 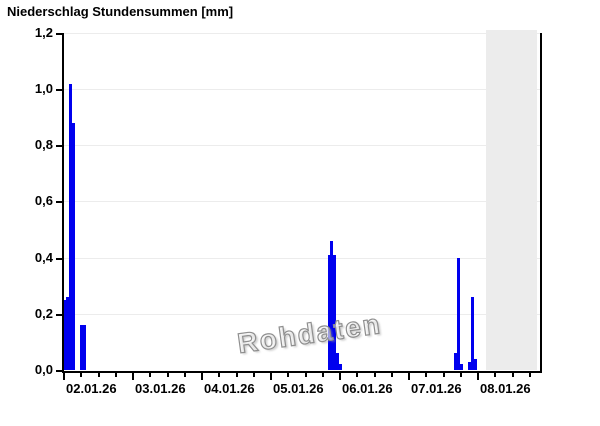 I want to click on watermark-rohdaten: Rohdaten, so click(x=309, y=334).